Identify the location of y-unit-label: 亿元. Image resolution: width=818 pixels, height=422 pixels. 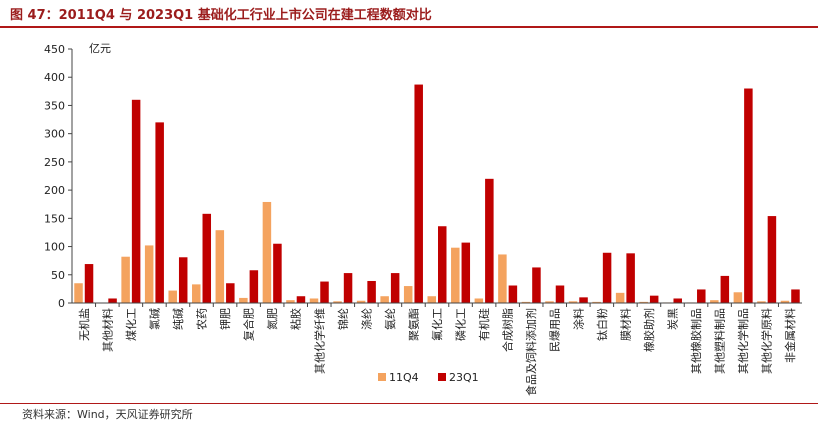
(100, 48).